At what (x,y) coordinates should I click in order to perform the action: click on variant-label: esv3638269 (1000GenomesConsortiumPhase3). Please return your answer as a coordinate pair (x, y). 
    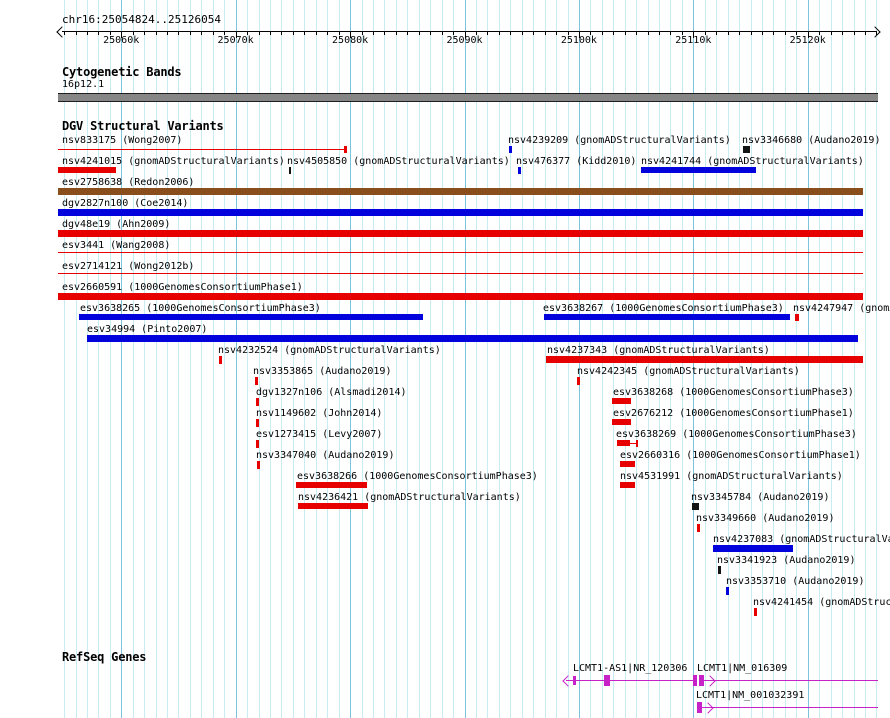
    Looking at the image, I should click on (736, 434).